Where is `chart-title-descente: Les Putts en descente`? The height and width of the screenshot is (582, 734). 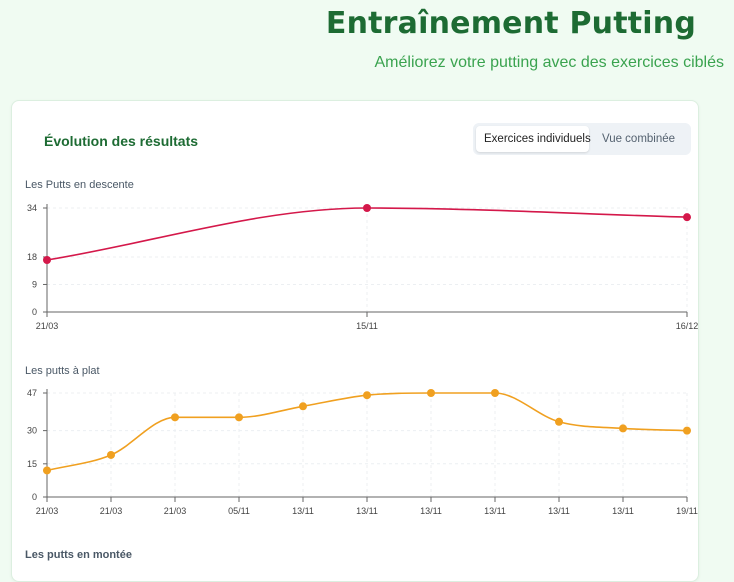
chart-title-descente: Les Putts en descente is located at coordinates (79, 185).